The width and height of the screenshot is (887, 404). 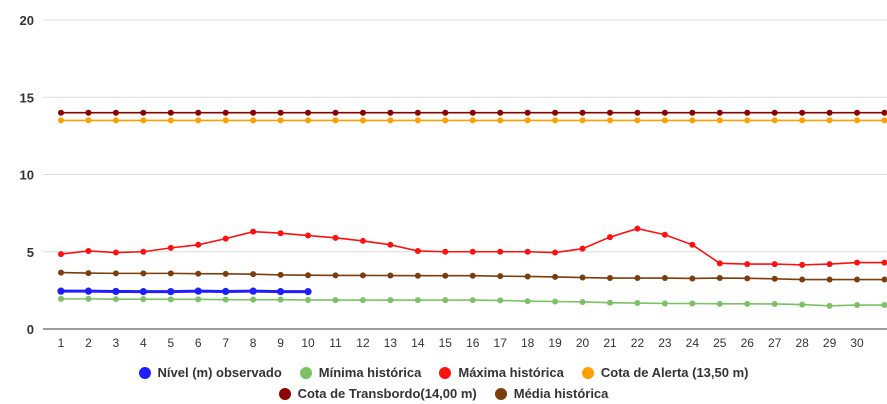 What do you see at coordinates (210, 372) in the screenshot?
I see `legend-item: Nível (m) observado` at bounding box center [210, 372].